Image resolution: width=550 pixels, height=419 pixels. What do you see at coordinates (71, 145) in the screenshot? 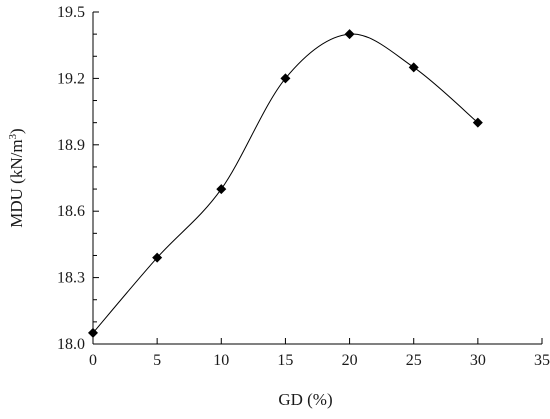
I see `y-tick-label: 18.9` at bounding box center [71, 145].